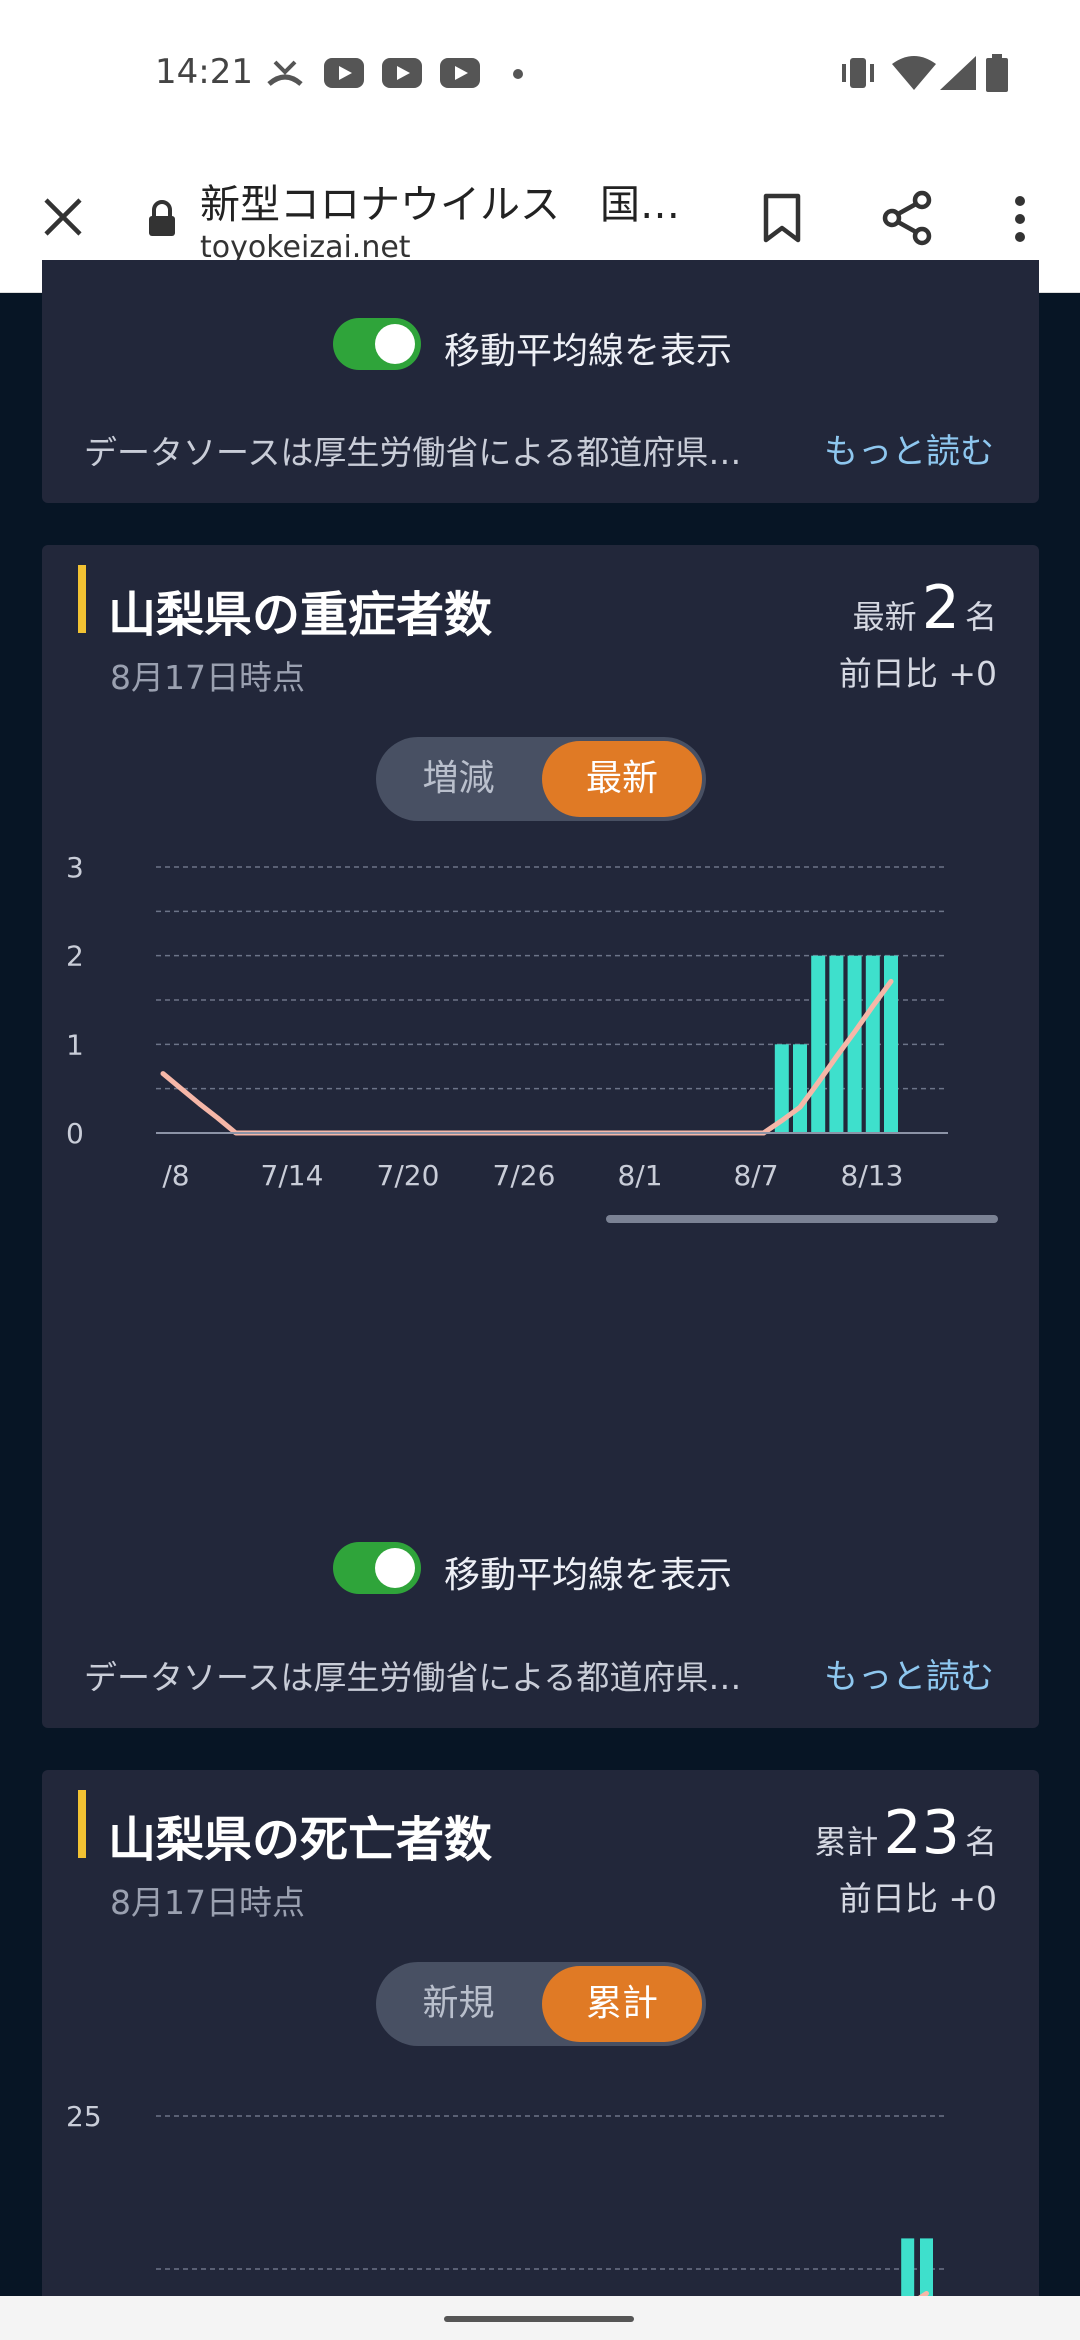 Image resolution: width=1080 pixels, height=2340 pixels. What do you see at coordinates (755, 1175) in the screenshot?
I see `x-tick-label: 8/7` at bounding box center [755, 1175].